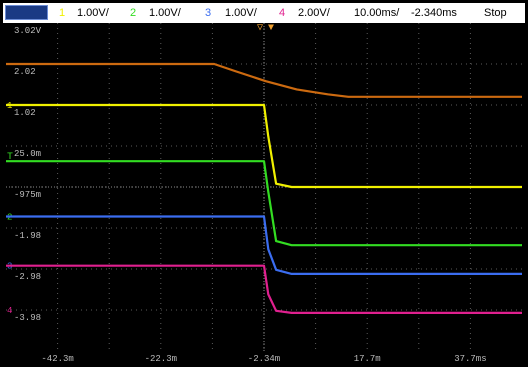 The height and width of the screenshot is (367, 528). Describe the element at coordinates (26, 12) in the screenshot. I see `run-indicator` at that location.